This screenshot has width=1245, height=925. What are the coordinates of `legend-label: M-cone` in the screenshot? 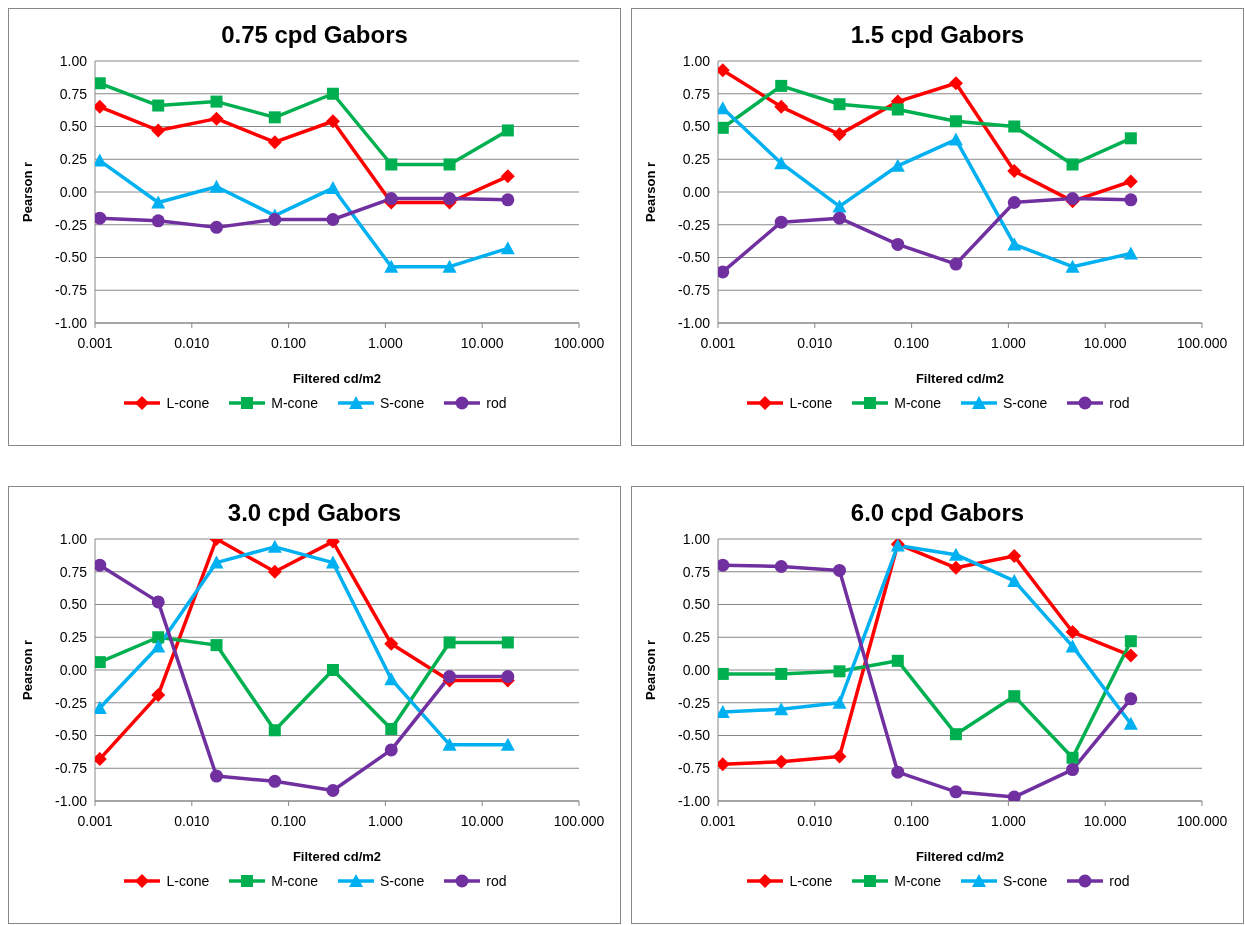 It's located at (294, 881).